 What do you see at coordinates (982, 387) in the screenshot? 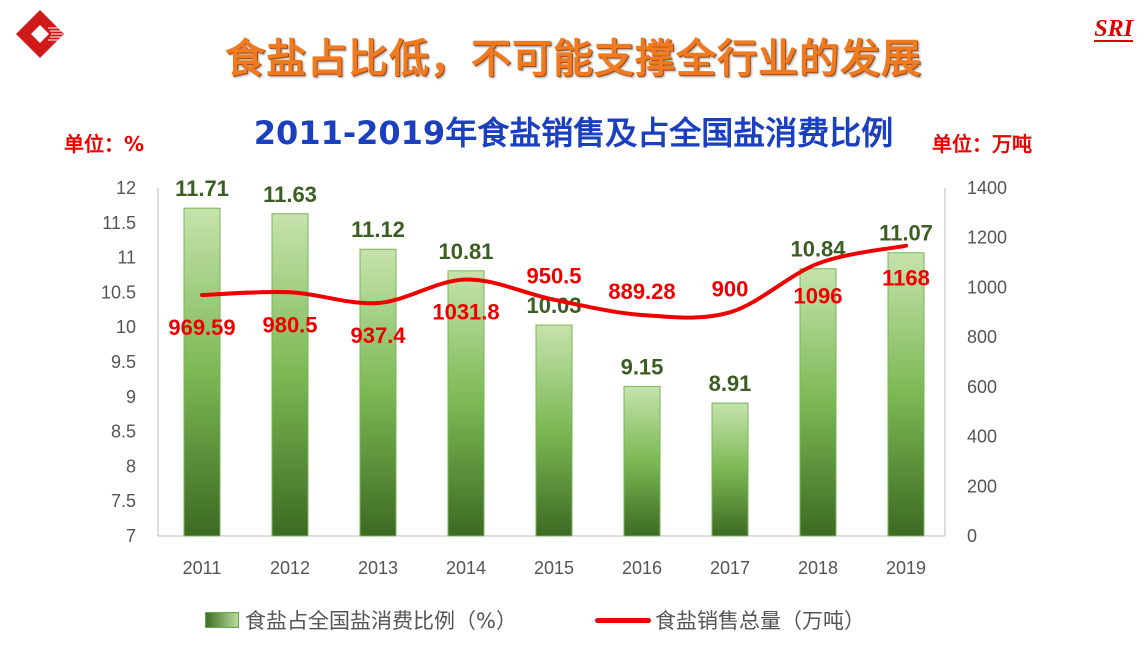
I see `right-tick-label: 600` at bounding box center [982, 387].